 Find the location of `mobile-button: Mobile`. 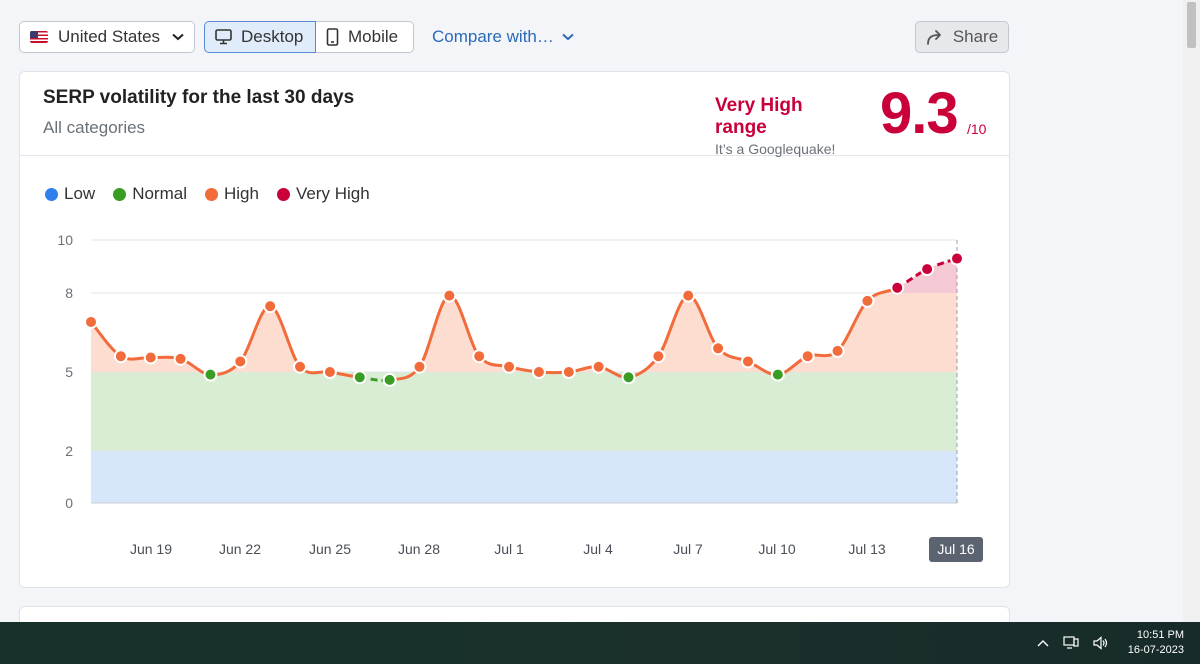

mobile-button: Mobile is located at coordinates (365, 37).